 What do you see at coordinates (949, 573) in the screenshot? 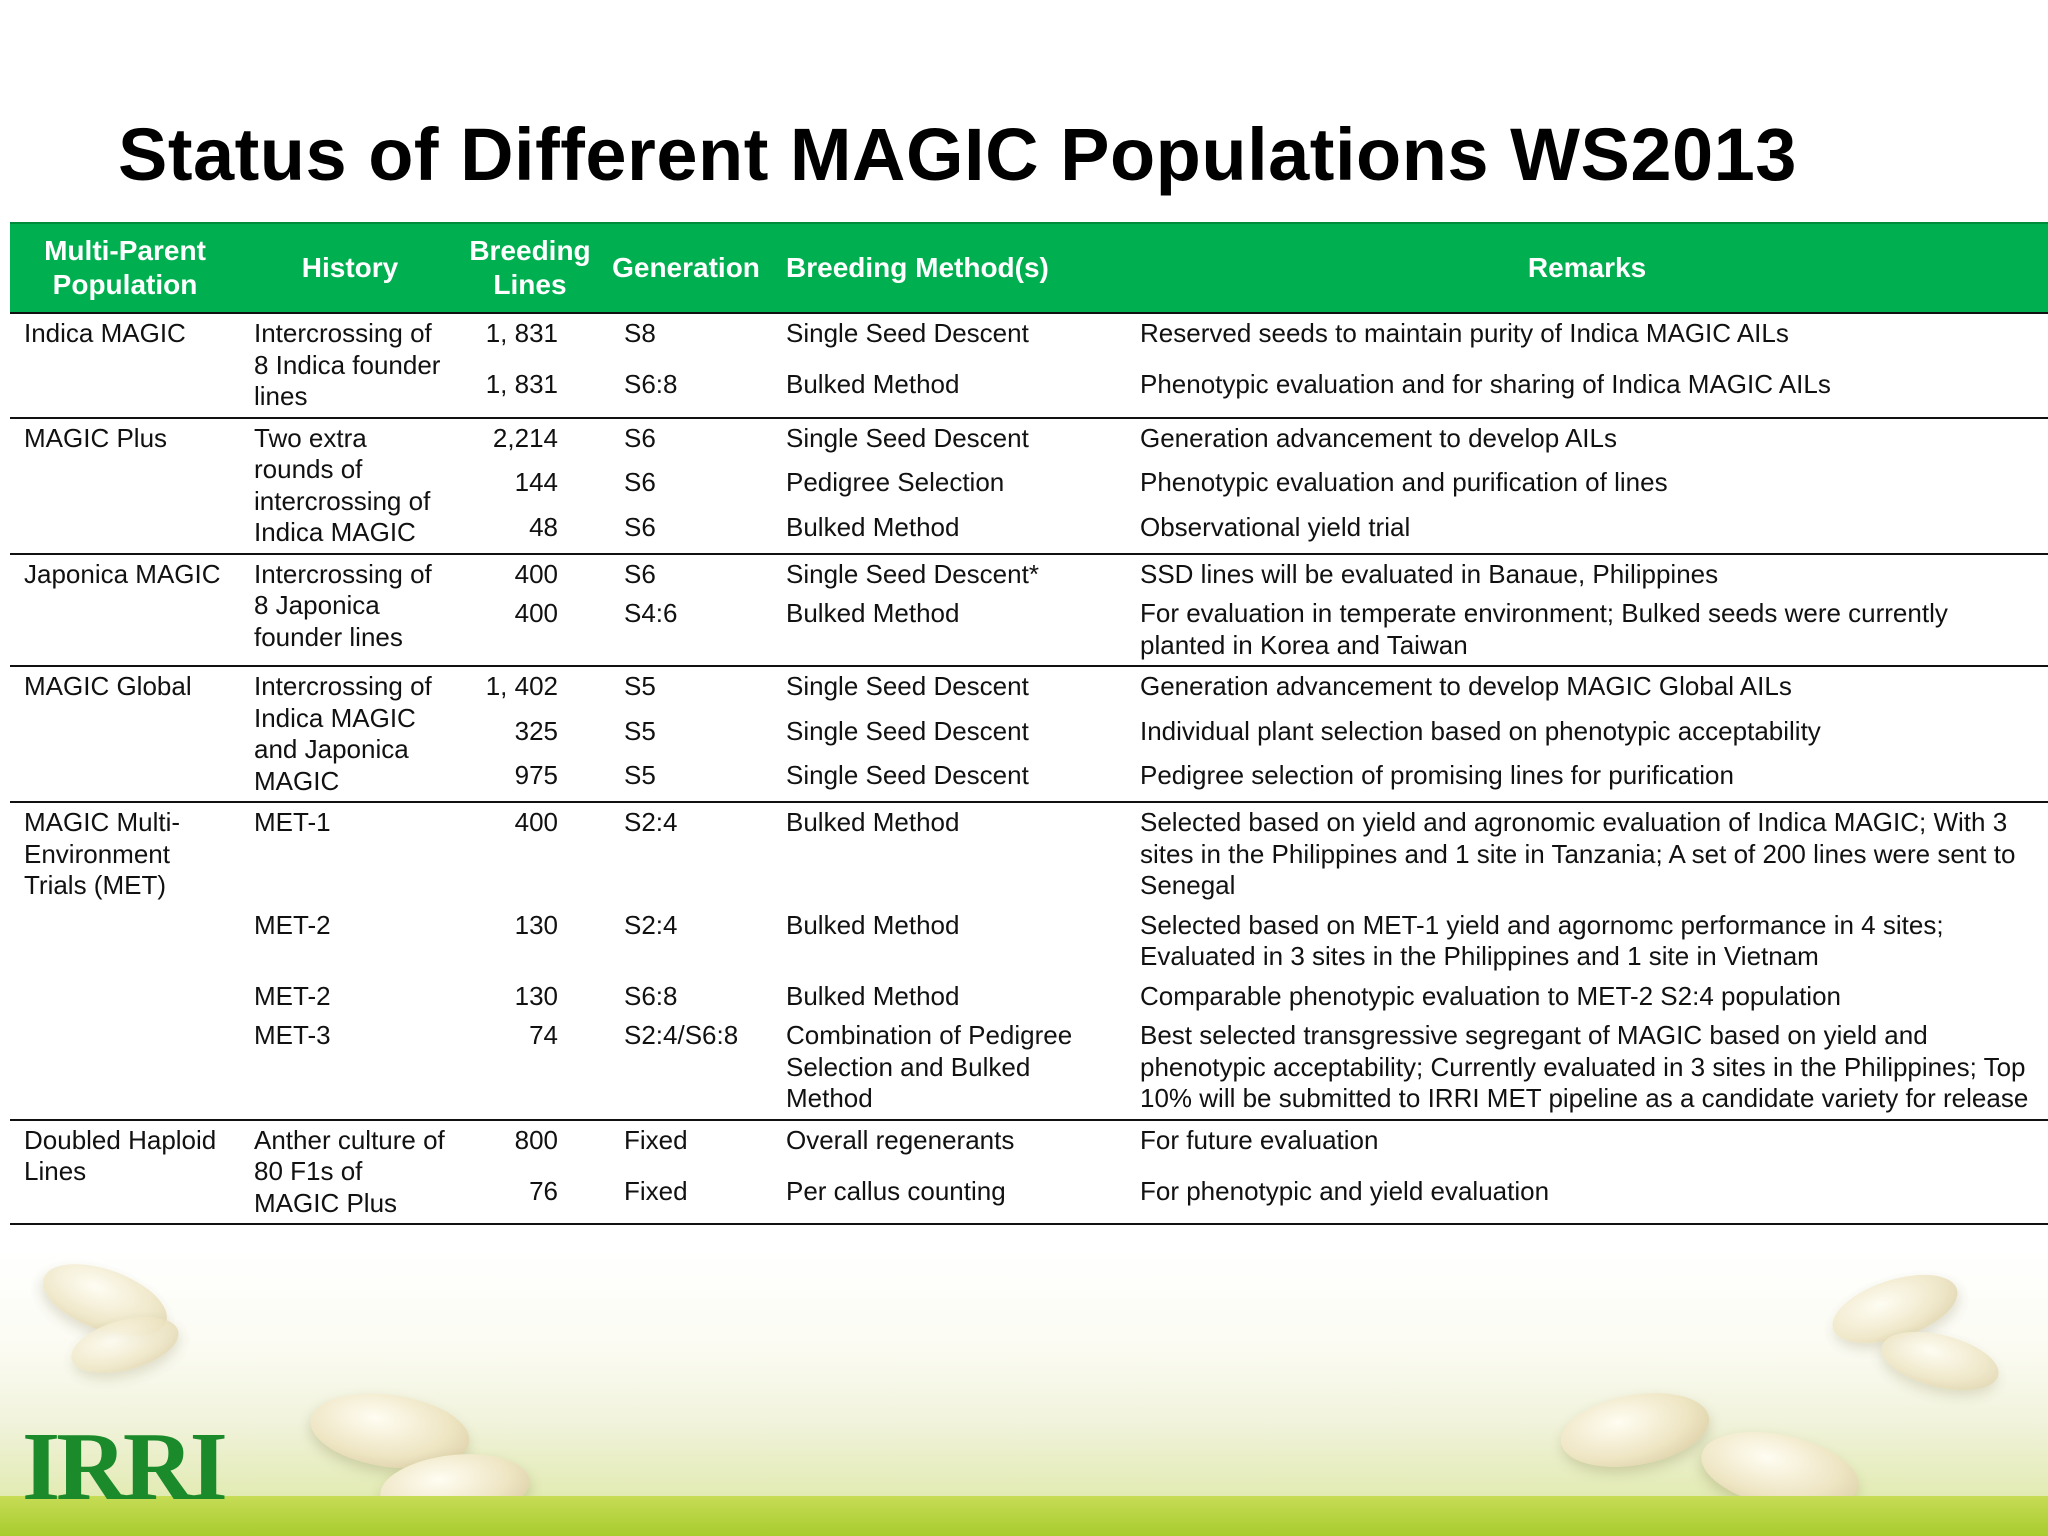
I see `method-cell: Single Seed Descent*` at bounding box center [949, 573].